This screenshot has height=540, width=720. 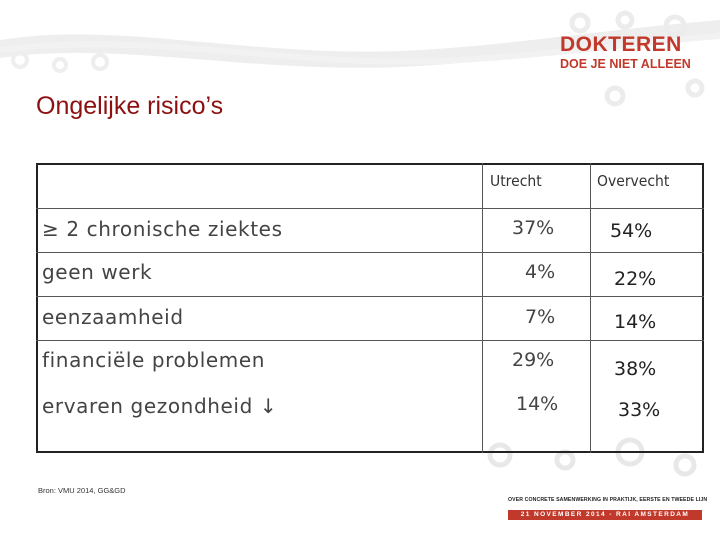 I want to click on brand-logo: DOKTEREN DOE JE NIET ALLEEN, so click(x=630, y=53).